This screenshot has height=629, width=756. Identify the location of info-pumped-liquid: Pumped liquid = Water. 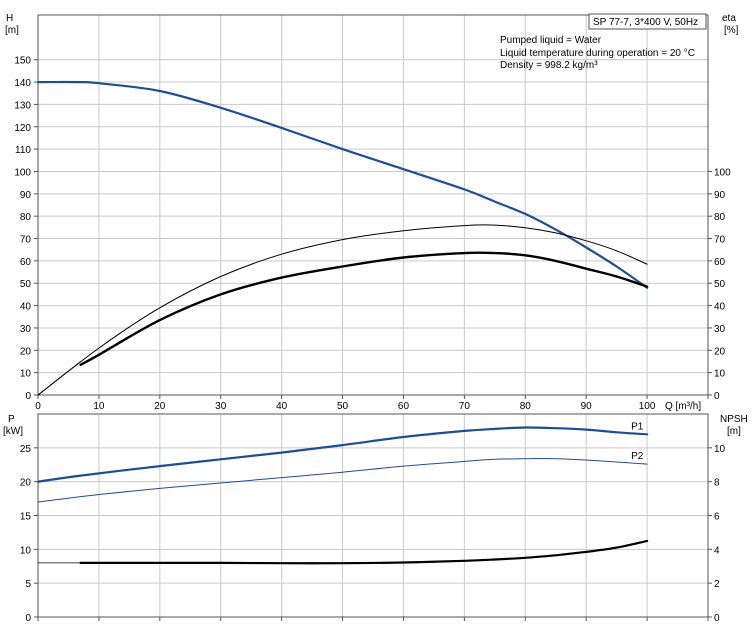
(551, 40).